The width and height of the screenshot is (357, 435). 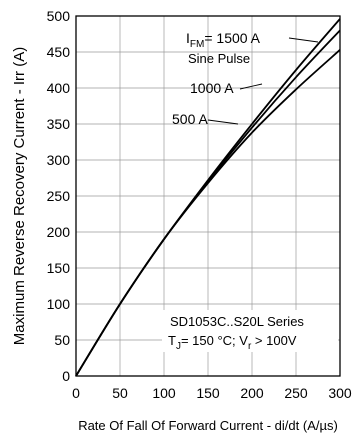 I want to click on y-tick-label: 150, so click(x=59, y=268).